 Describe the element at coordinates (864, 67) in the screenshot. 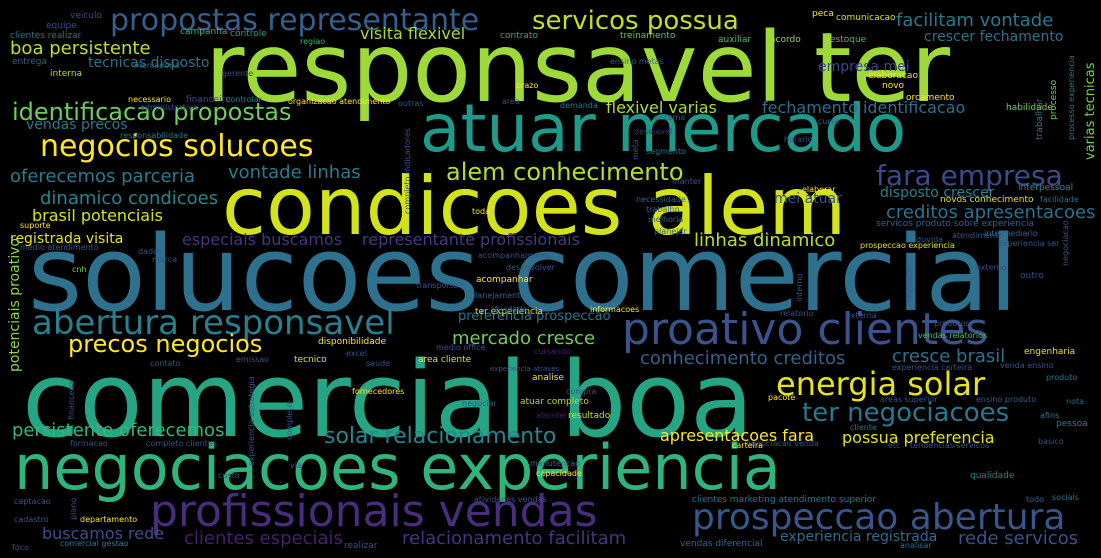

I see `word: empresa mei` at that location.